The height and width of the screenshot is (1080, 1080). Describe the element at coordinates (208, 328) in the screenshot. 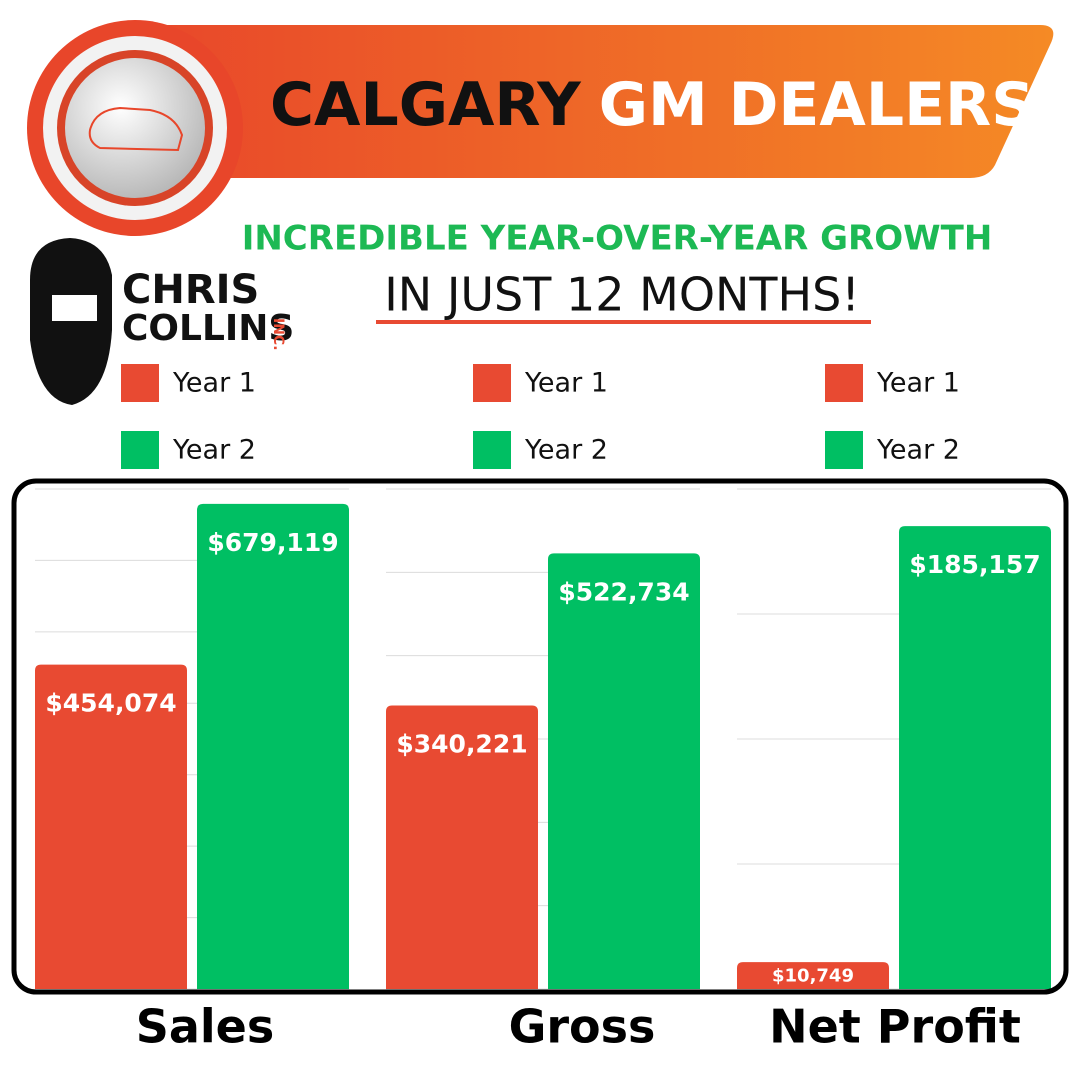

I see `logo-text: COLLINS` at that location.